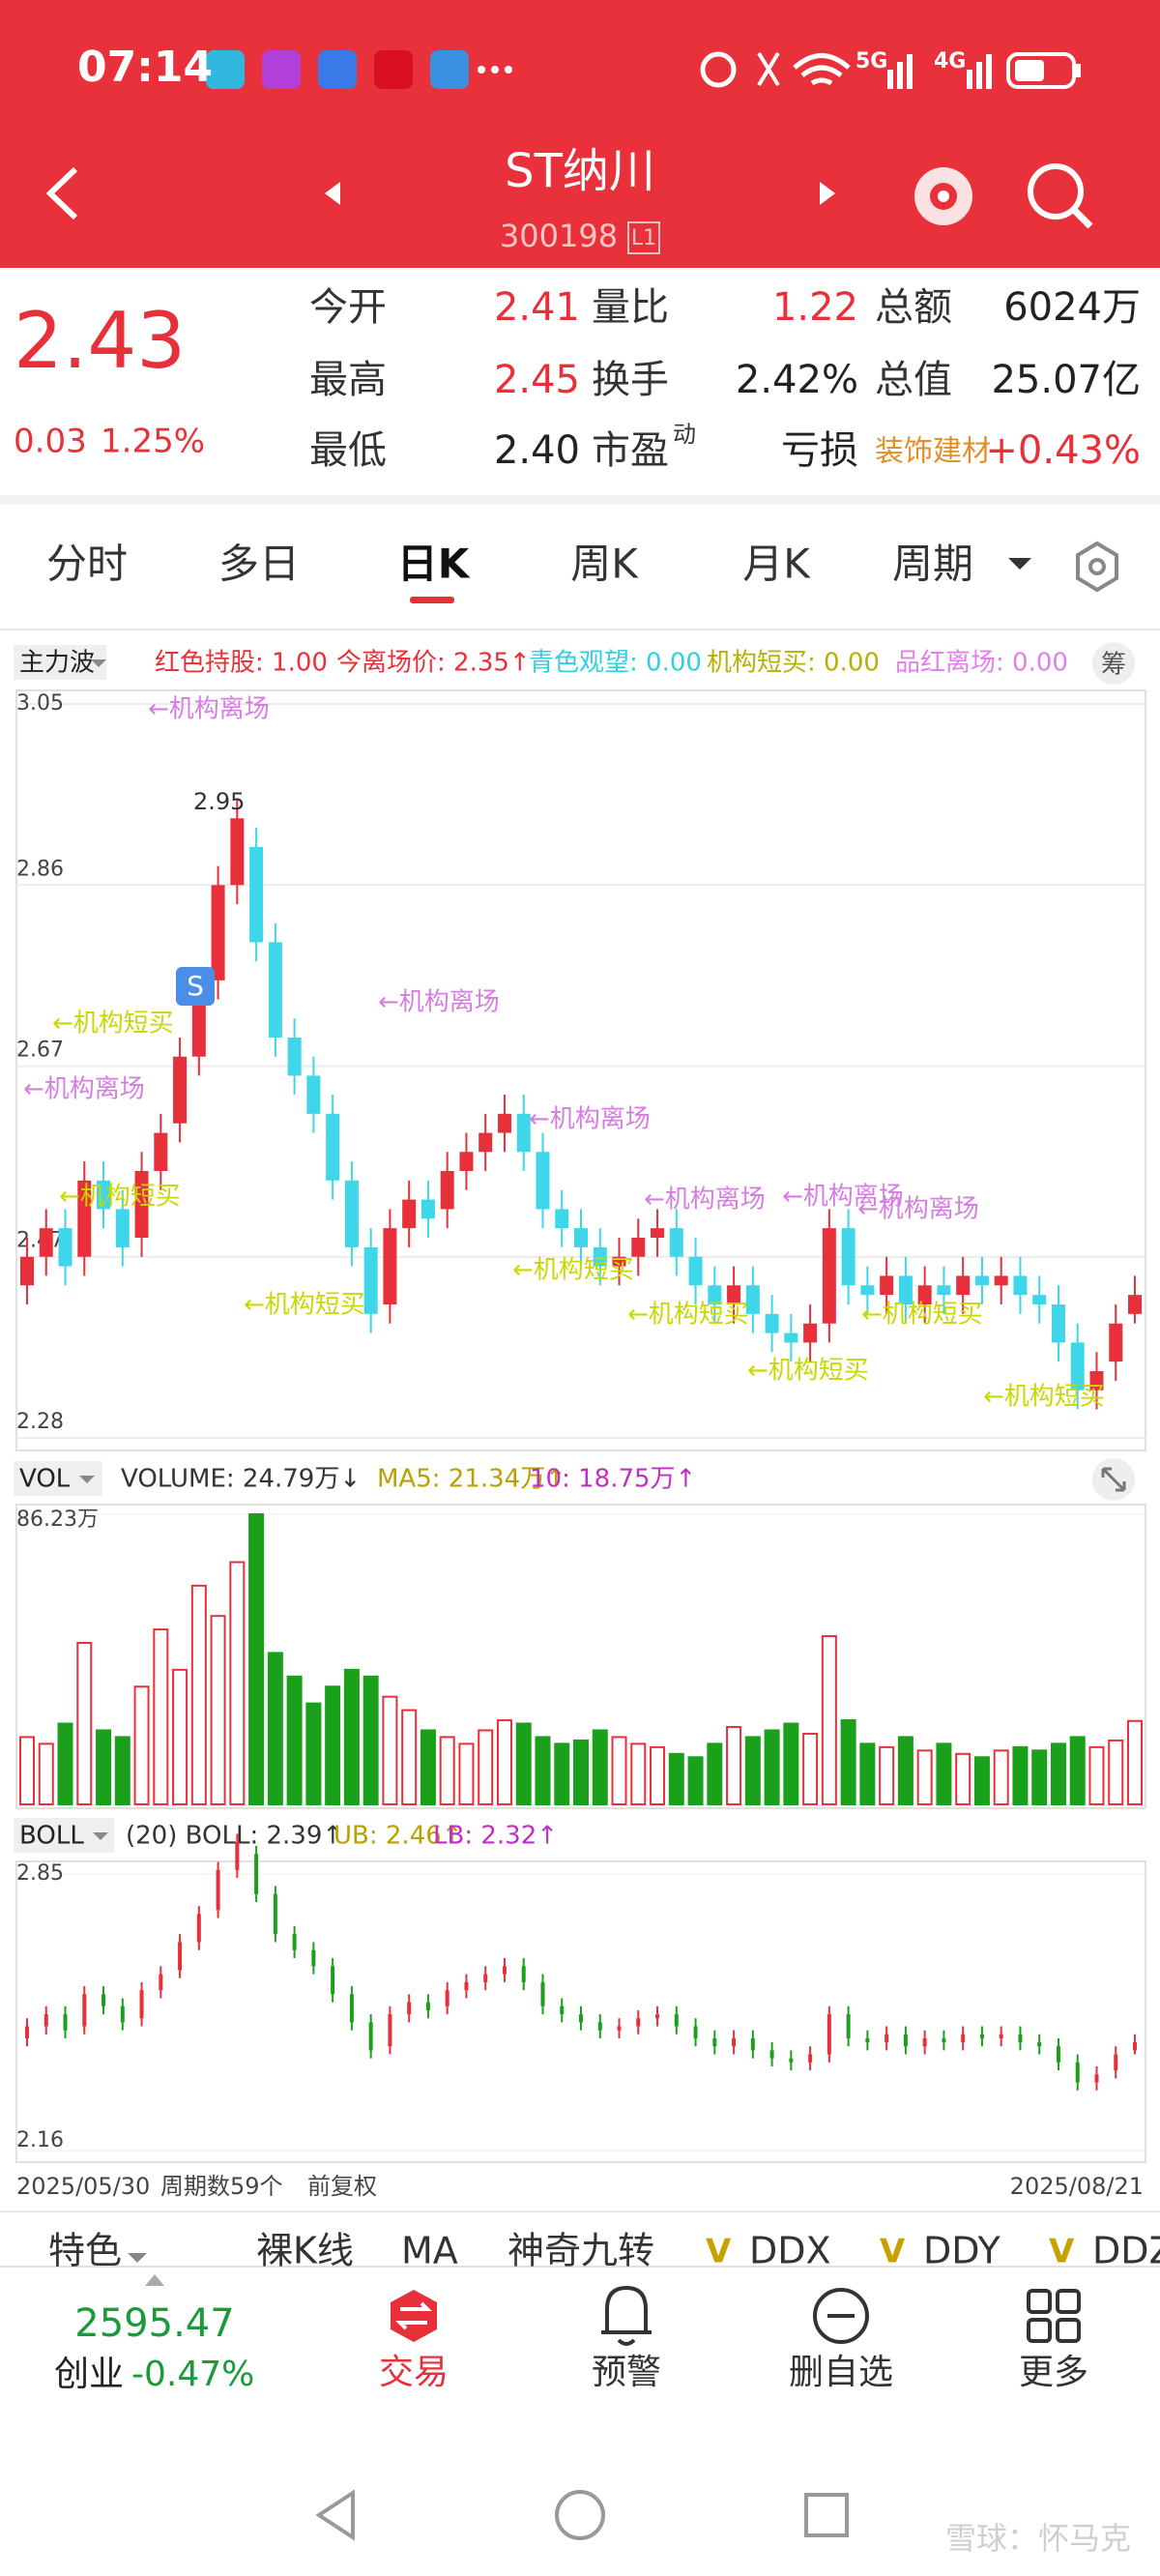 The width and height of the screenshot is (1160, 2576). What do you see at coordinates (87, 564) in the screenshot?
I see `tab: 分时` at bounding box center [87, 564].